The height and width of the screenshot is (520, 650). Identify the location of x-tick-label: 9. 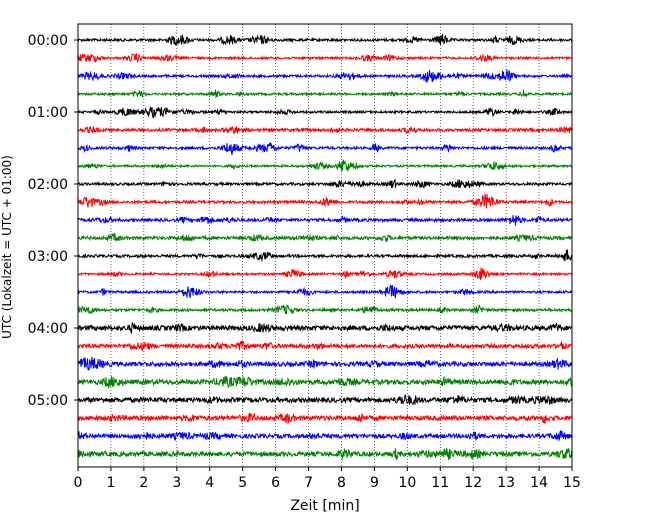
(374, 483).